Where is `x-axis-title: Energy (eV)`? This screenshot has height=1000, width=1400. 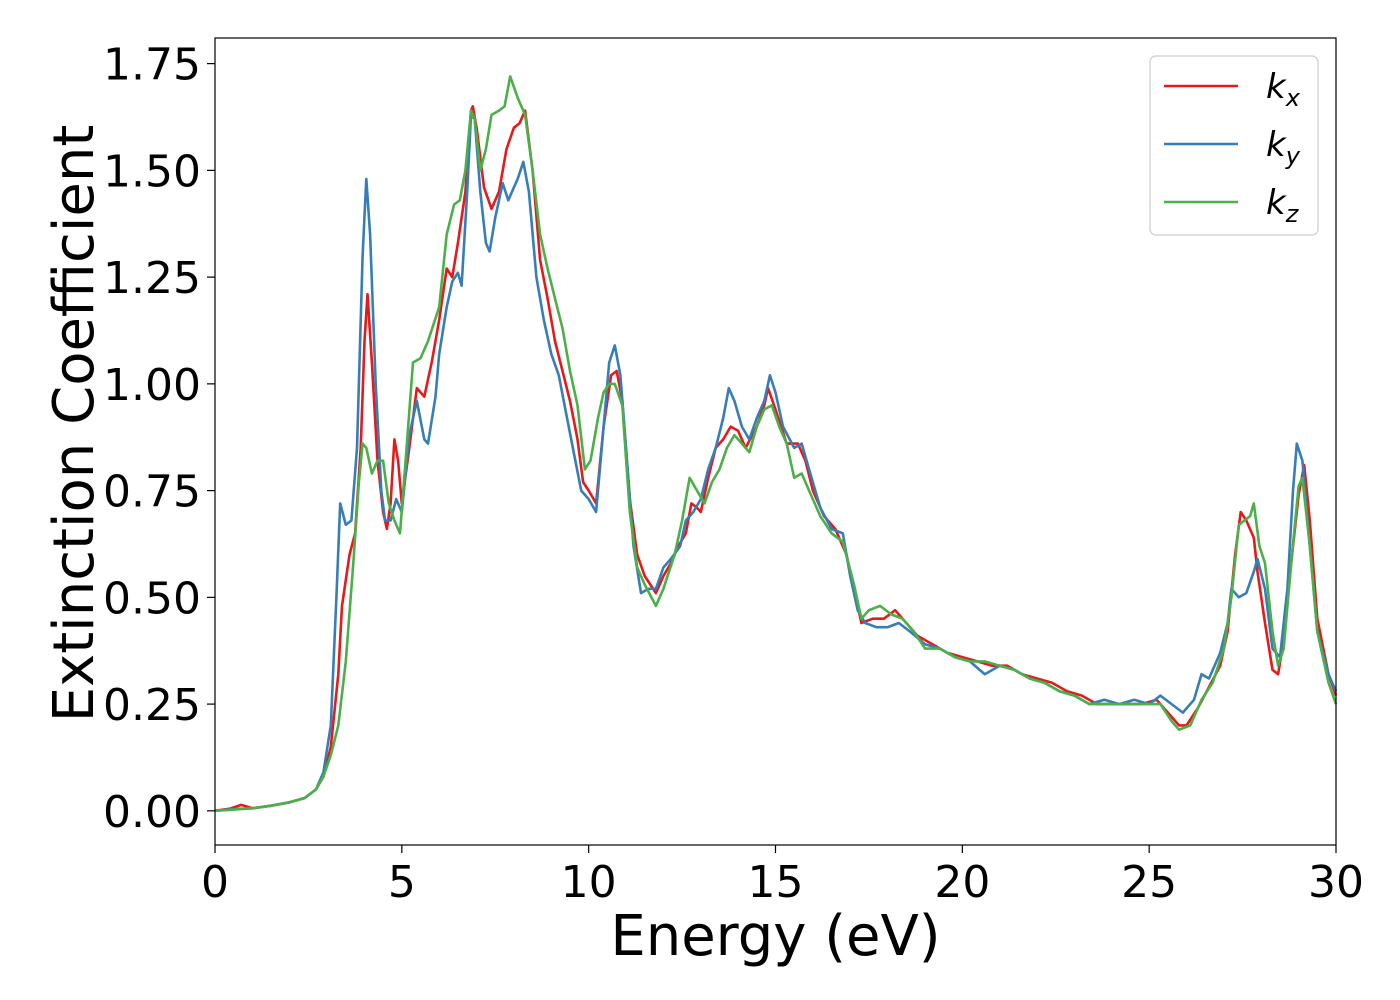
x-axis-title: Energy (eV) is located at coordinates (775, 936).